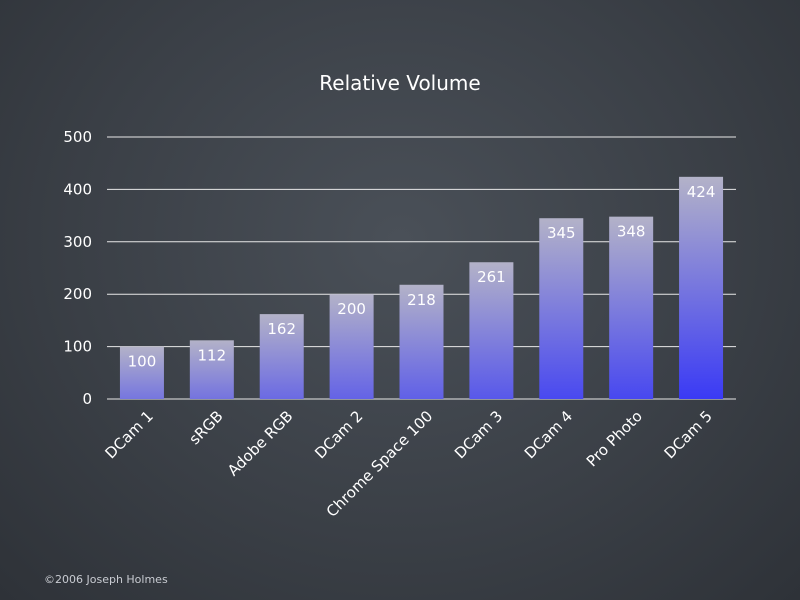 The height and width of the screenshot is (600, 800). Describe the element at coordinates (561, 233) in the screenshot. I see `data-label: 345` at that location.